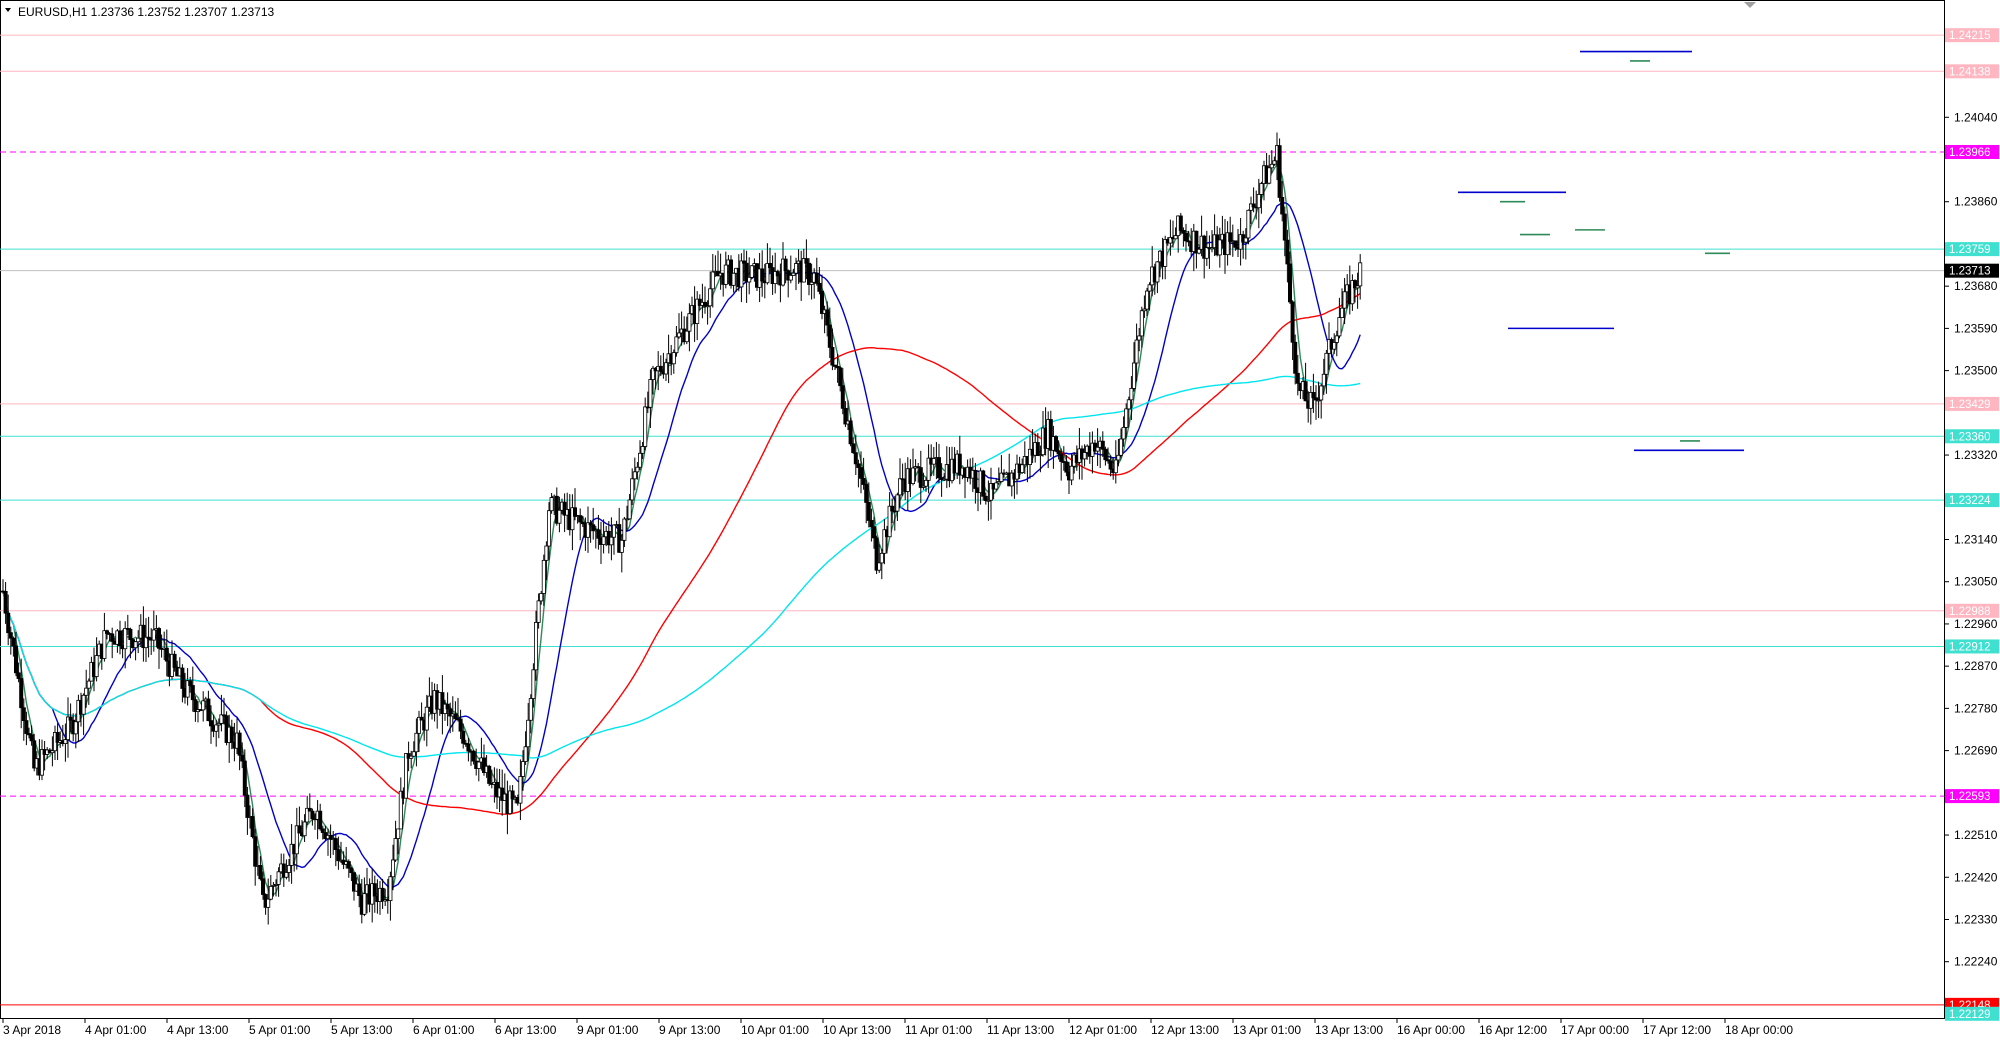 The height and width of the screenshot is (1040, 2000). Describe the element at coordinates (1970, 501) in the screenshot. I see `price-label-7: 1.23224` at that location.